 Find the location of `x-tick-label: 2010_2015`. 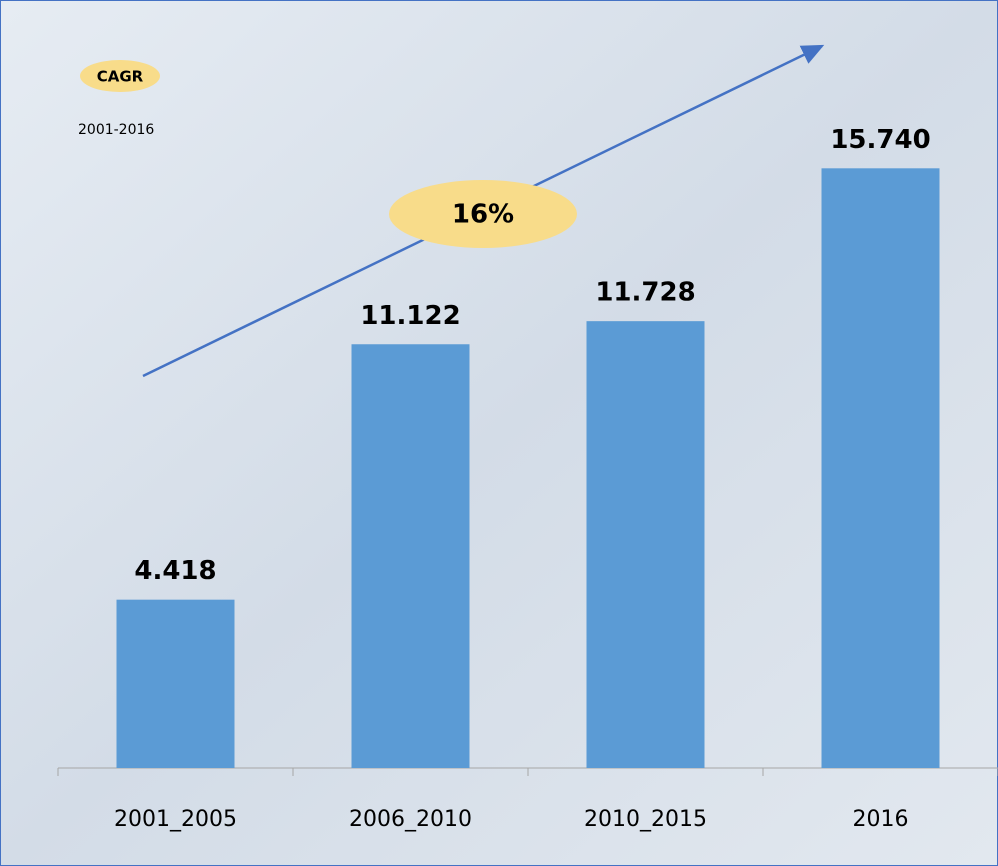

x-tick-label: 2010_2015 is located at coordinates (645, 819).